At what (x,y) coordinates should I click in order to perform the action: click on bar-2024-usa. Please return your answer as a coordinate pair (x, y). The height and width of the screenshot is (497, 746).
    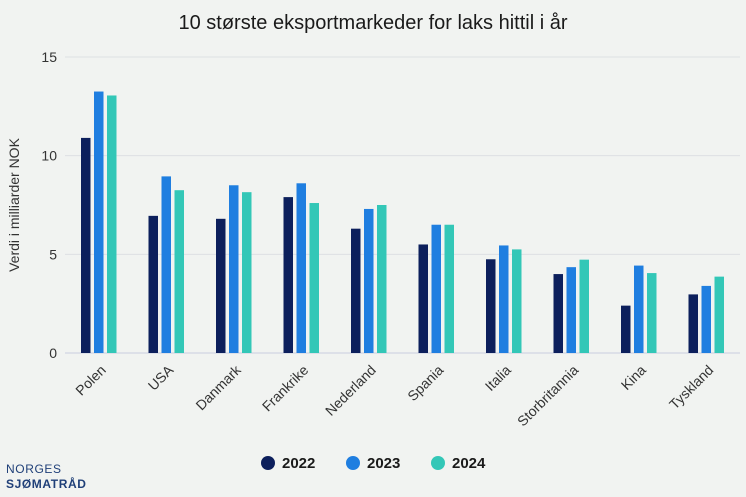
    Looking at the image, I should click on (179, 271).